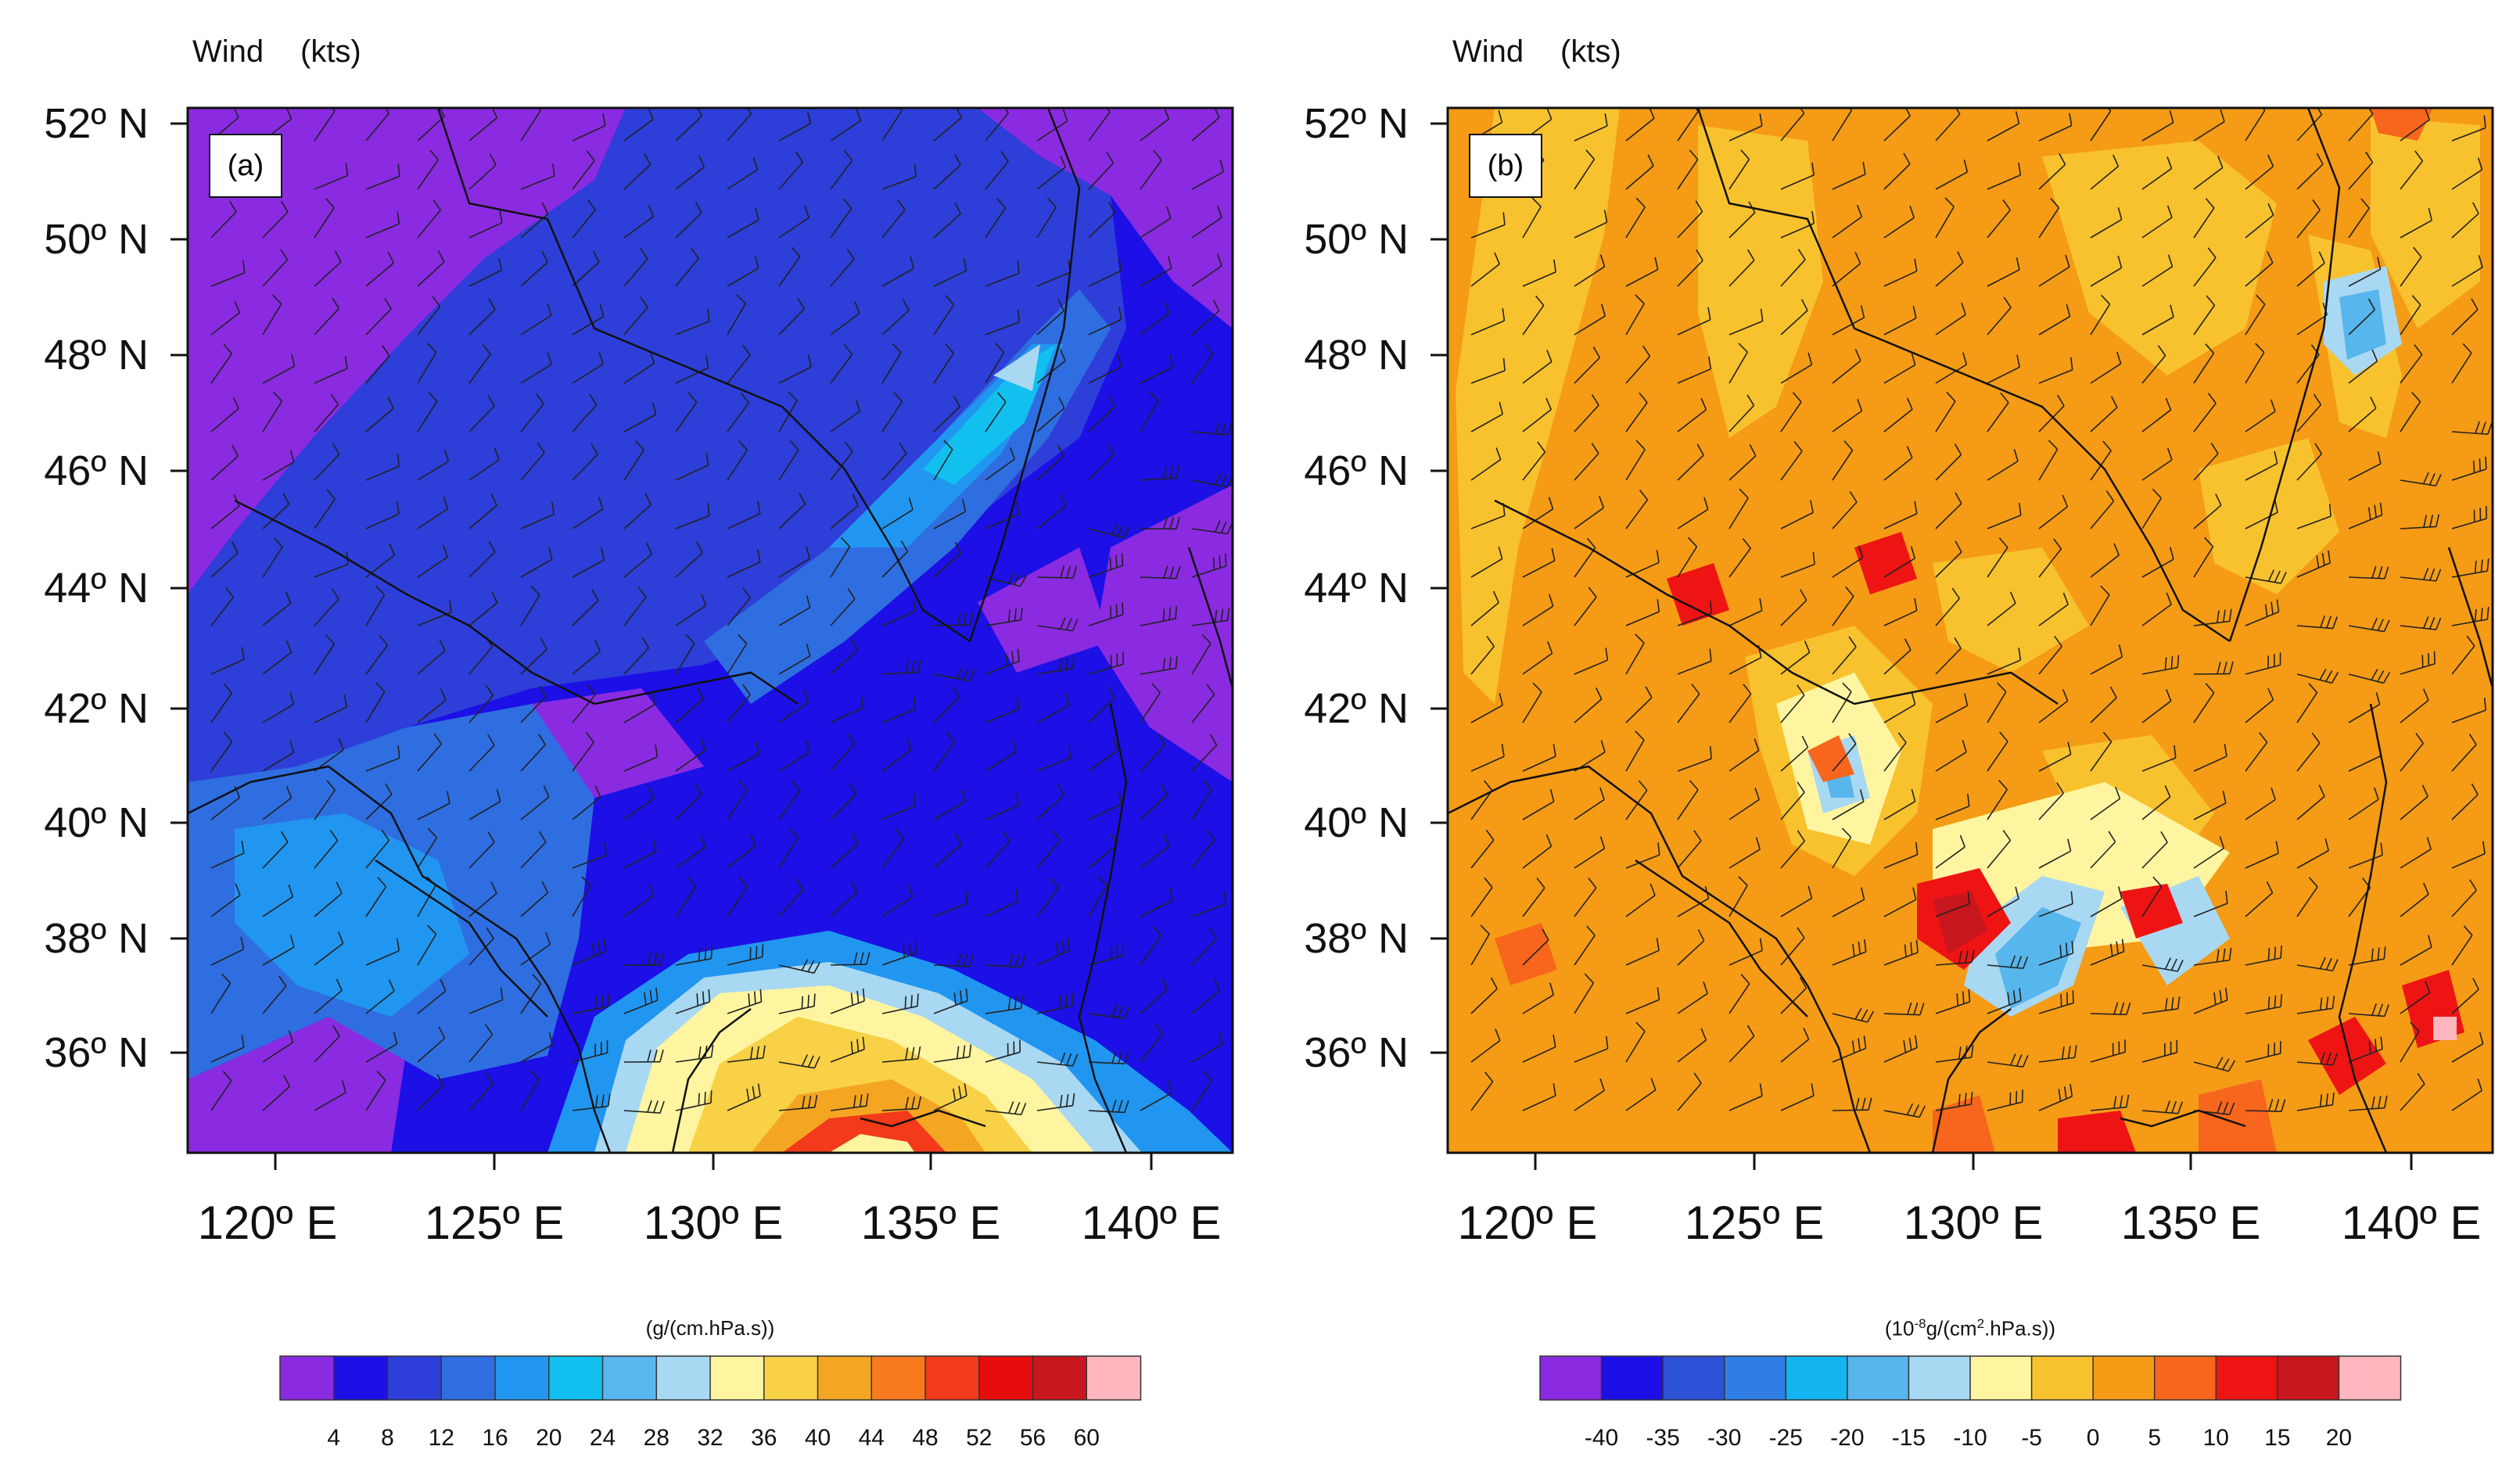  What do you see at coordinates (1970, 1438) in the screenshot?
I see `colorbar-tick-label: -10` at bounding box center [1970, 1438].